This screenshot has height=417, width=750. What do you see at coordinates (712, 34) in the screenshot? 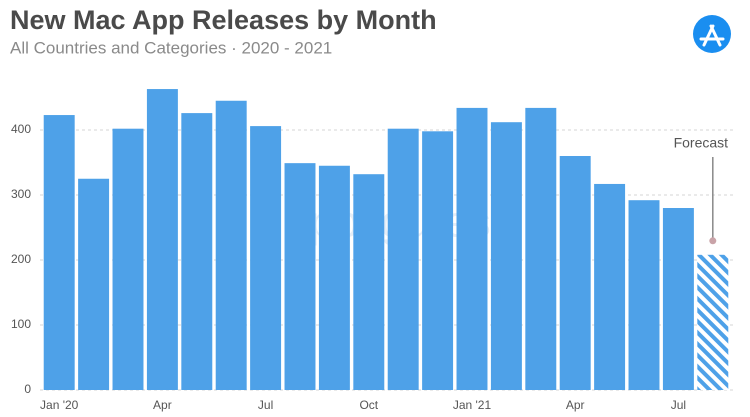
I see `app-store-icon` at bounding box center [712, 34].